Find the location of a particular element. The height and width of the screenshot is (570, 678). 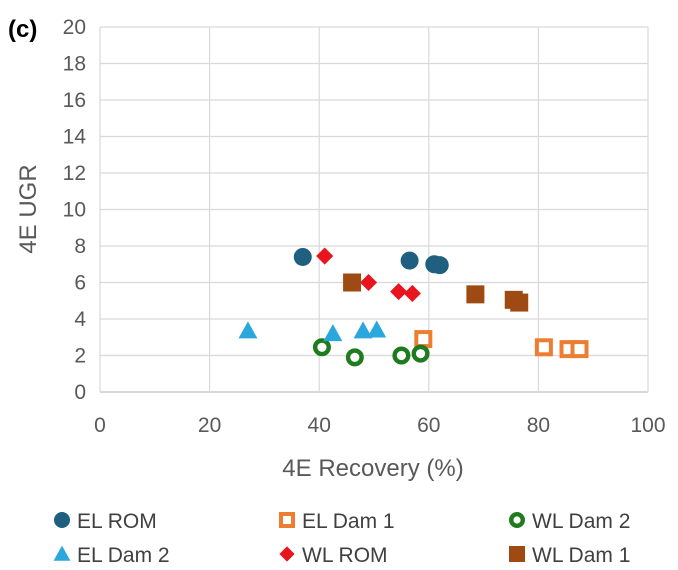

x-tick-label: 20 is located at coordinates (209, 425).